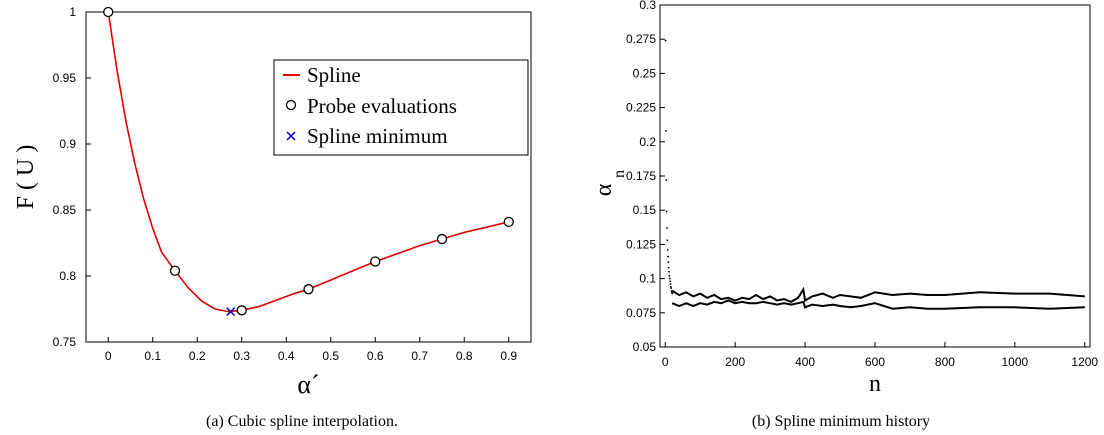 This screenshot has height=435, width=1104. I want to click on panel-b-y-axis-subscript: n, so click(619, 174).